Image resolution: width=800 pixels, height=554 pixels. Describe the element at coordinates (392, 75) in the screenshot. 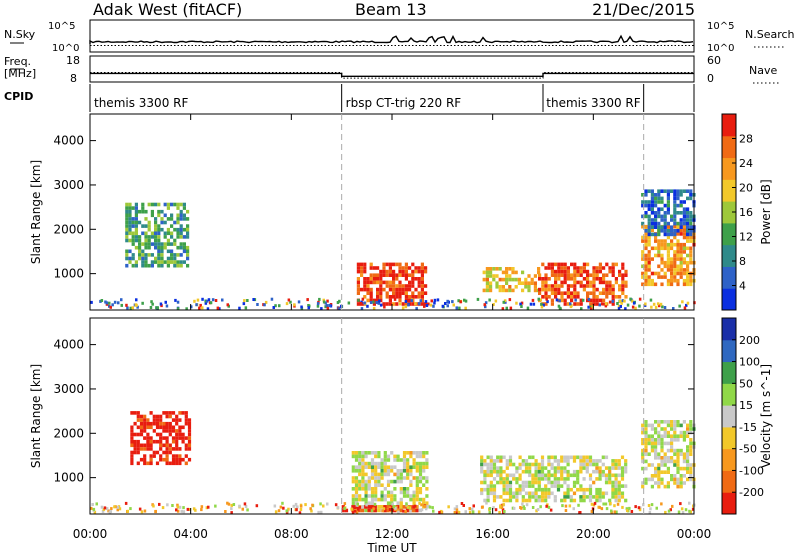

I see `nave-series-line` at that location.